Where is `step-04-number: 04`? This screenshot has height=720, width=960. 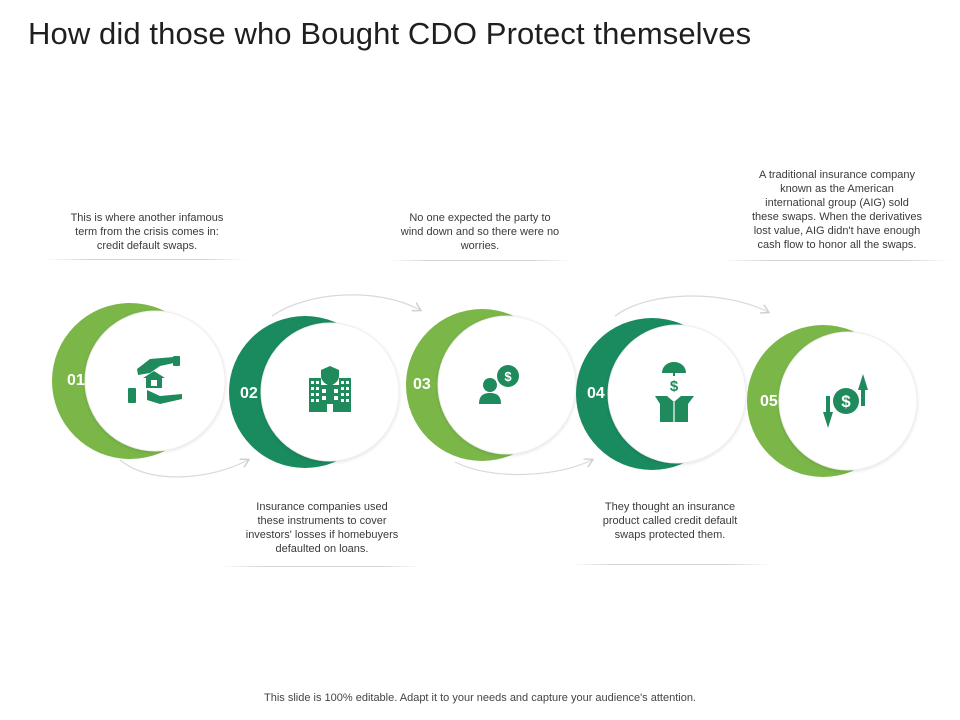
step-04-number: 04 is located at coordinates (596, 393).